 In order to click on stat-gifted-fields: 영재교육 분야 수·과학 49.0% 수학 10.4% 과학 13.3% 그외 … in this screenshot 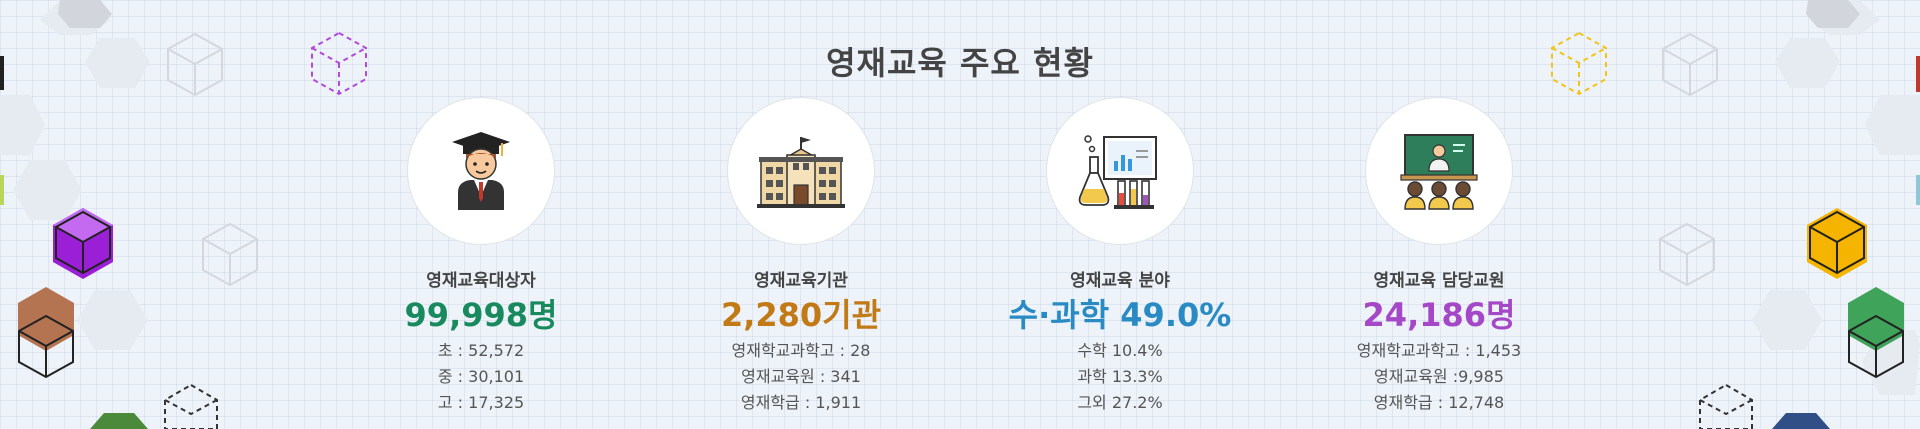, I will do `click(1120, 256)`.